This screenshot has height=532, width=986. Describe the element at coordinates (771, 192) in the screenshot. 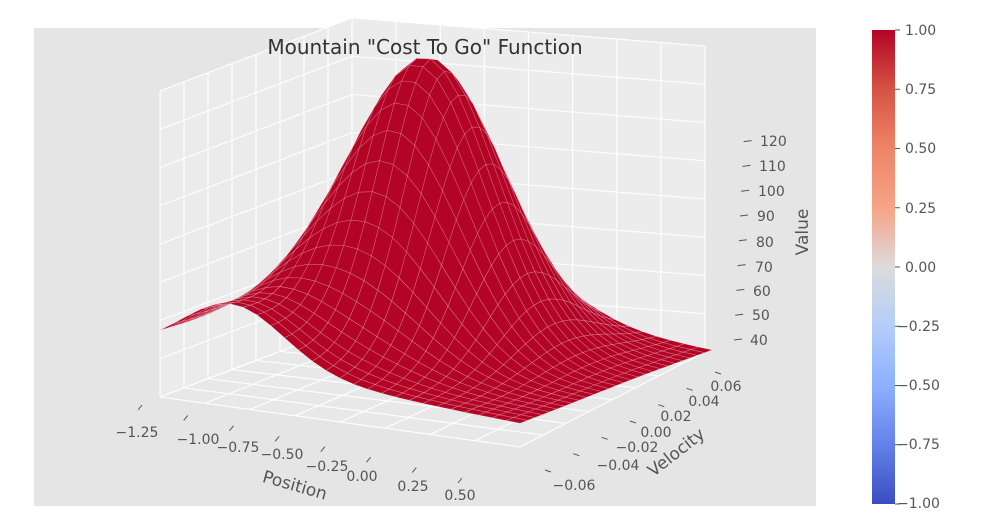

I see `z-tick-label: 100` at that location.